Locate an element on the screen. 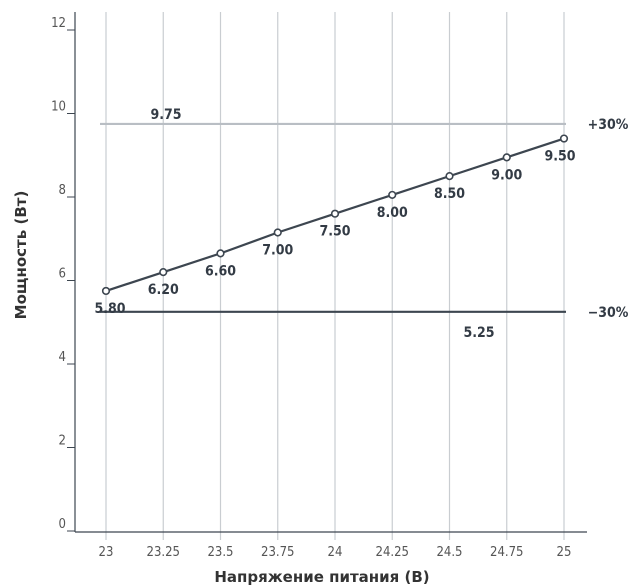 This screenshot has width=630, height=587. x-tick-label: 24.75 is located at coordinates (506, 552).